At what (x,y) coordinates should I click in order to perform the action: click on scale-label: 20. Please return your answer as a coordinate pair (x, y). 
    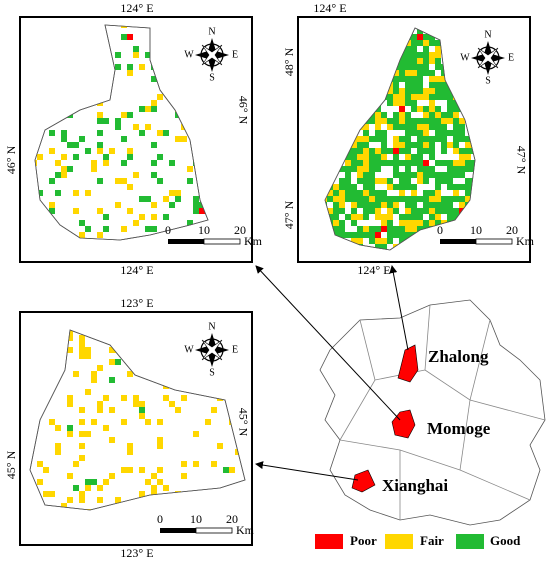
    Looking at the image, I should click on (512, 230).